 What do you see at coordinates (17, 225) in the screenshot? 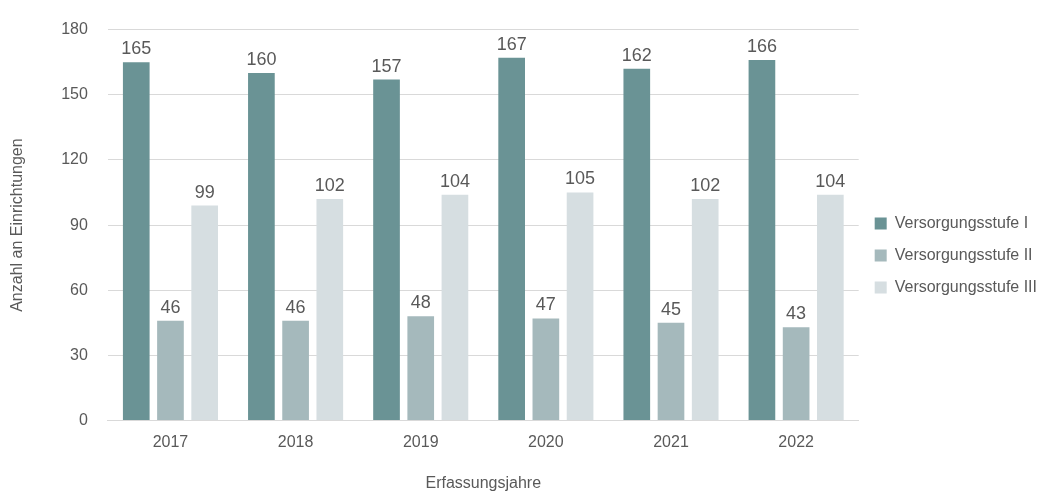
I see `y-axis-title: Anzahl an Einrichtungen` at bounding box center [17, 225].